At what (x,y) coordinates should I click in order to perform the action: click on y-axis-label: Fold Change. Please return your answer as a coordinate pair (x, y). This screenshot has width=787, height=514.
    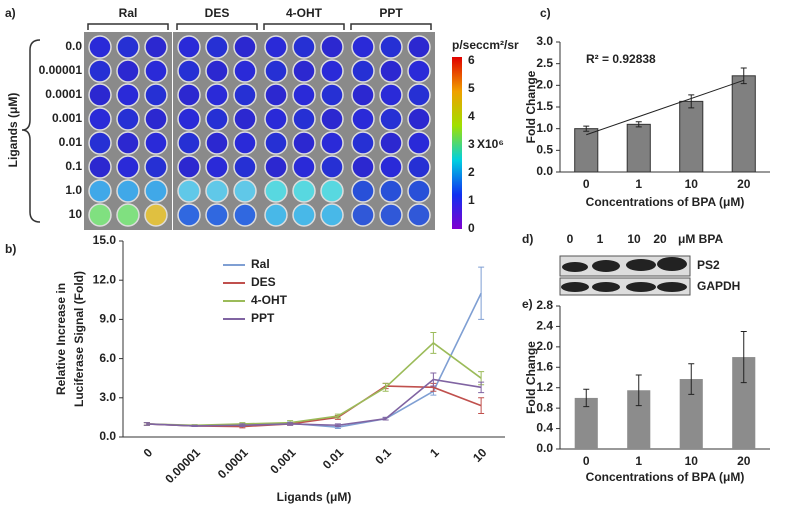
    Looking at the image, I should click on (531, 106).